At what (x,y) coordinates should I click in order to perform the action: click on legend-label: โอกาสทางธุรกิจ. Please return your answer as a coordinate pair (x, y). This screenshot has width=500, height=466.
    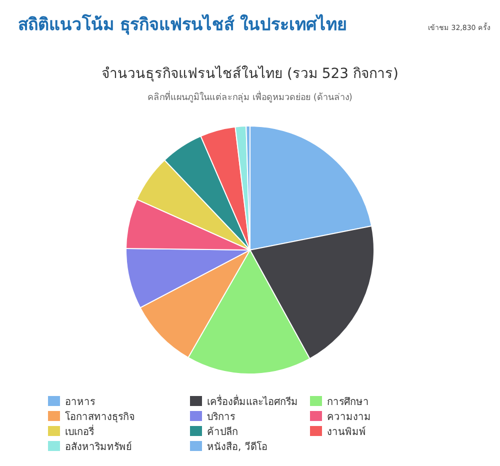
    Looking at the image, I should click on (100, 416).